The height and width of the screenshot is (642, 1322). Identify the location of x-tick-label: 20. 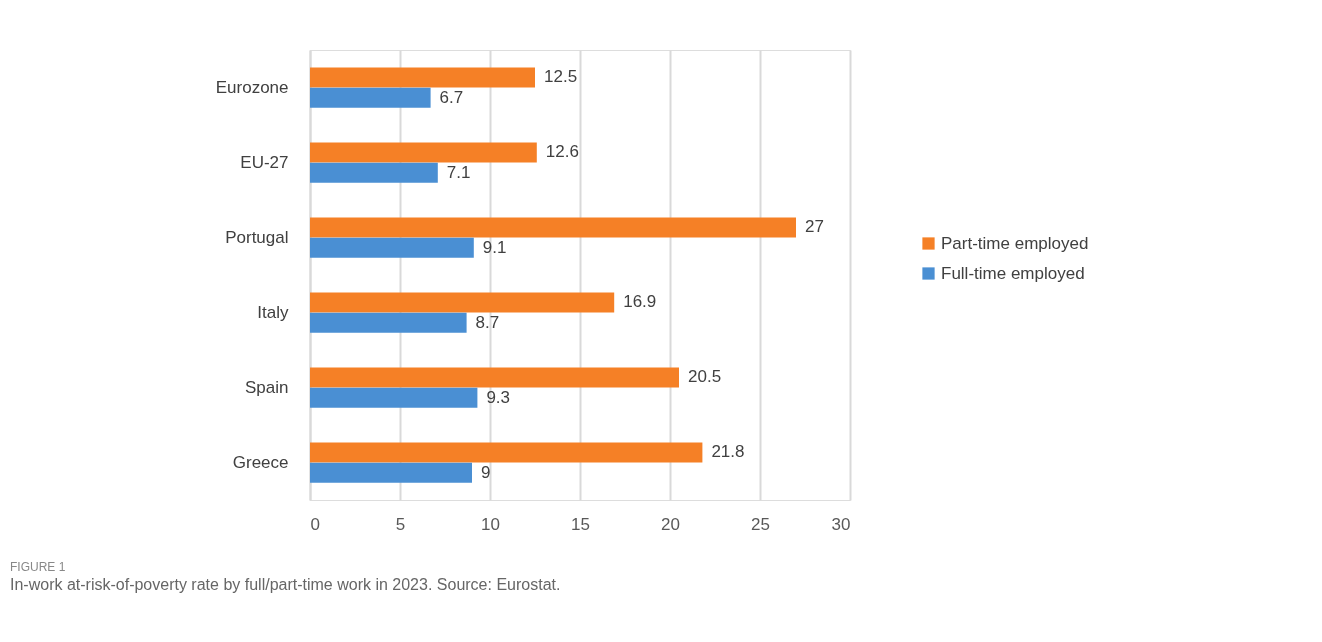
(670, 524).